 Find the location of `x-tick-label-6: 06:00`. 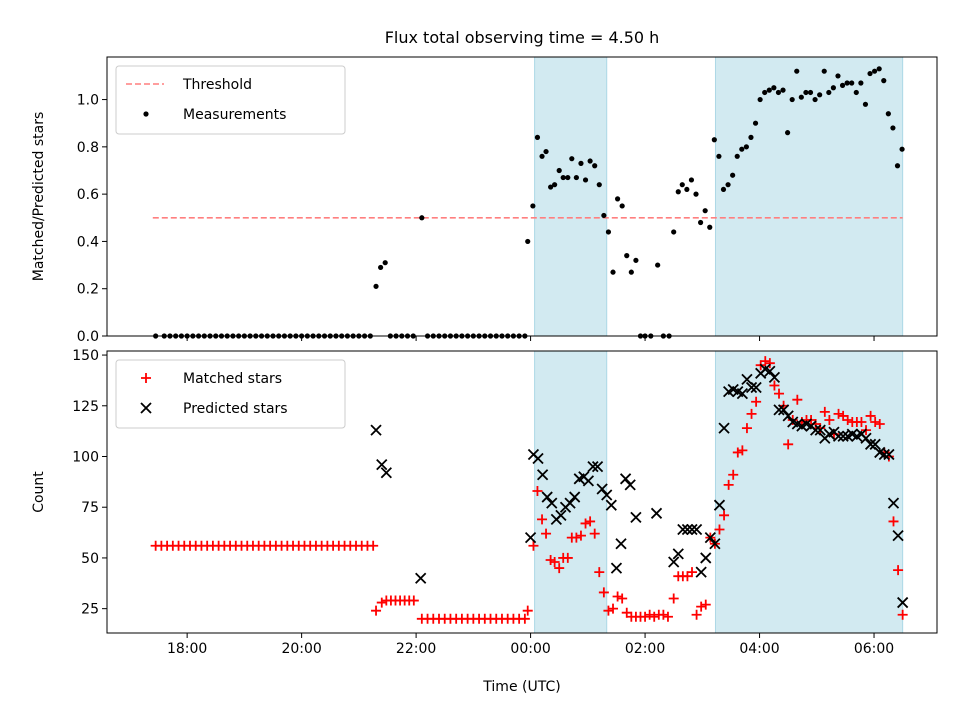

x-tick-label-6: 06:00 is located at coordinates (874, 649).